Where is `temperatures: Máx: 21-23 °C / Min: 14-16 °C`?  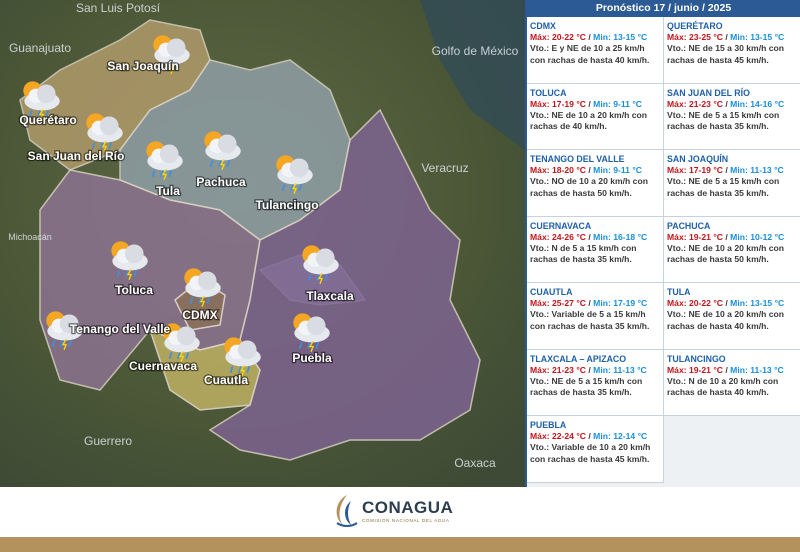
temperatures: Máx: 21-23 °C / Min: 14-16 °C is located at coordinates (732, 104).